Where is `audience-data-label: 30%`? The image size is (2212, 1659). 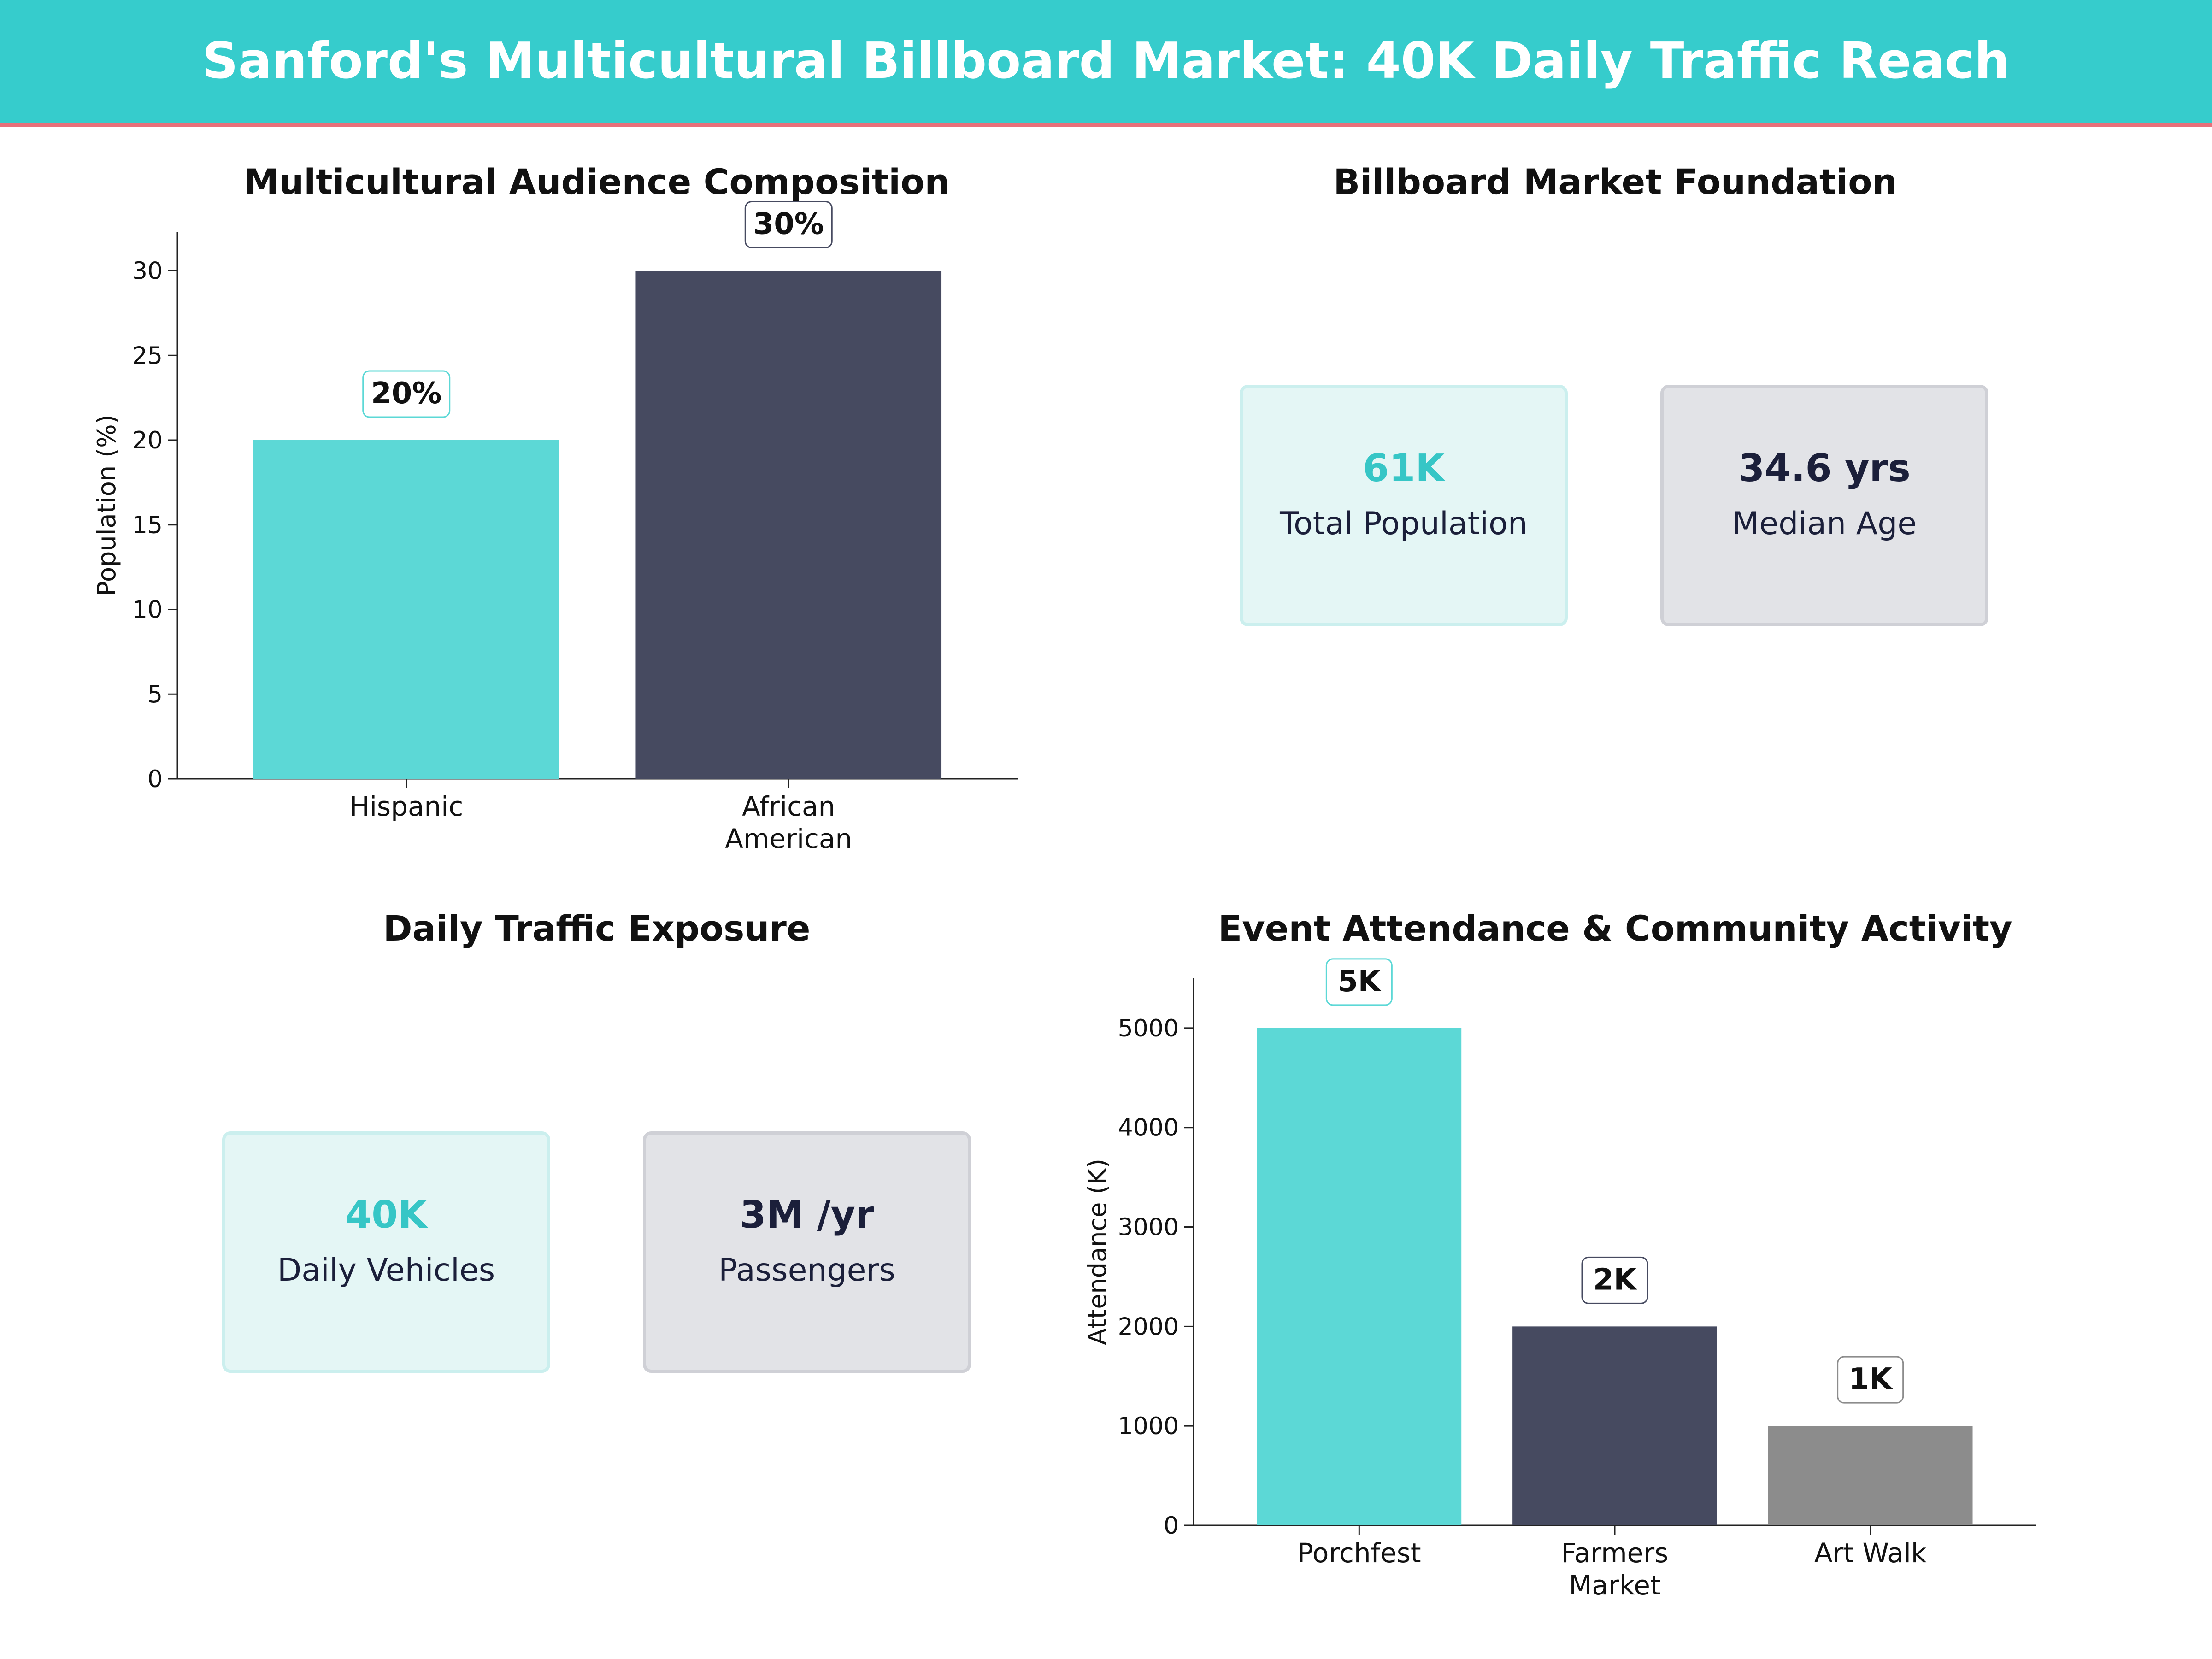
audience-data-label: 30% is located at coordinates (788, 224).